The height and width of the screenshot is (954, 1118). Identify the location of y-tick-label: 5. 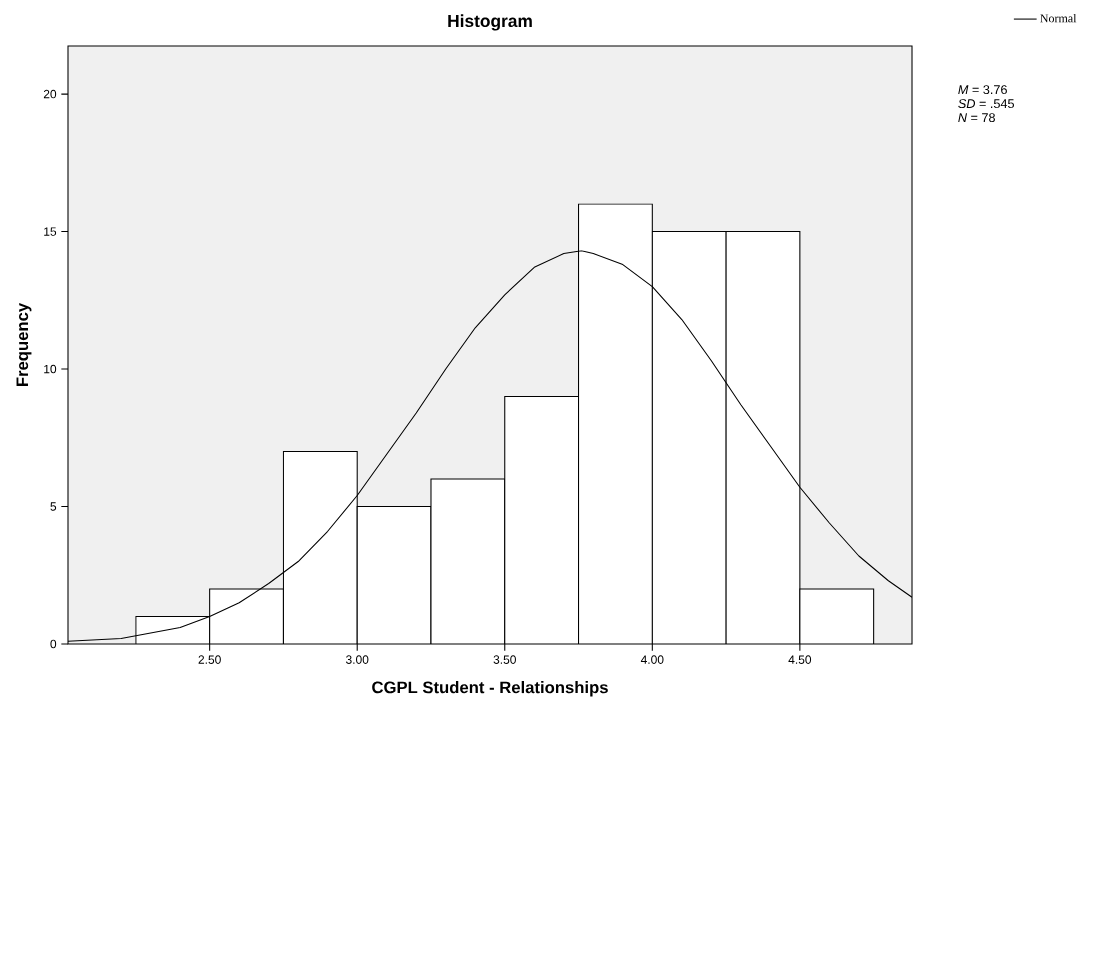
(53, 506).